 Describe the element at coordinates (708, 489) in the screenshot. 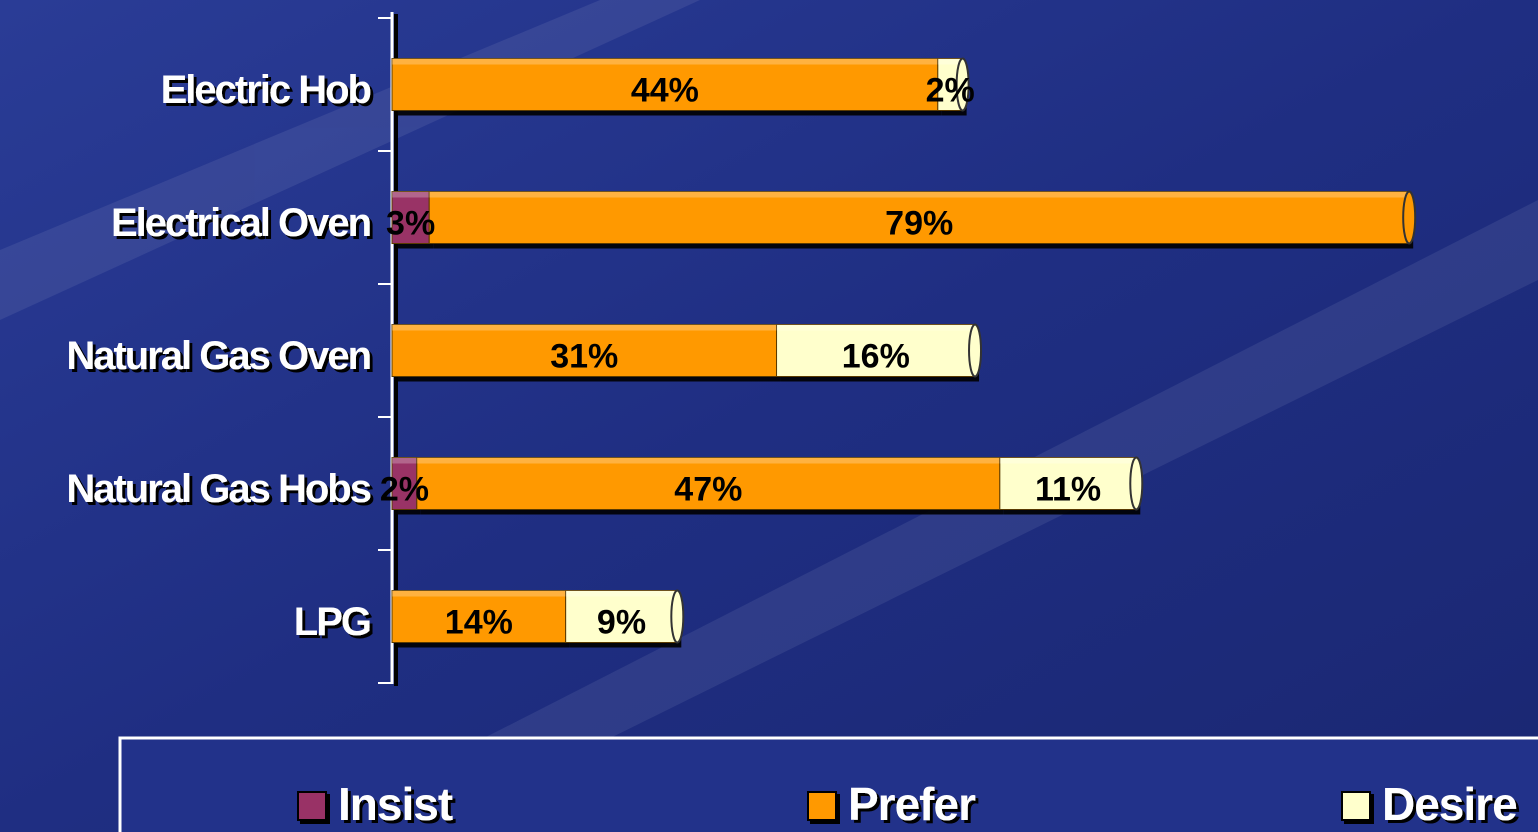

I see `data-label: 47%` at that location.